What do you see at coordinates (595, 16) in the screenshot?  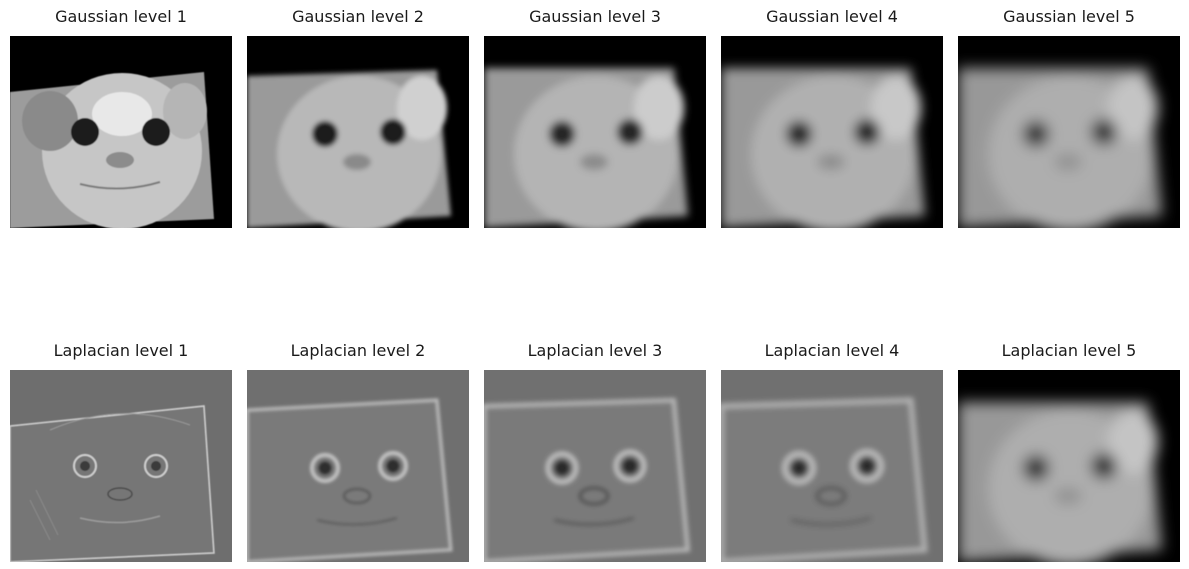 I see `gaussian-level-3-title: Gaussian level 3` at bounding box center [595, 16].